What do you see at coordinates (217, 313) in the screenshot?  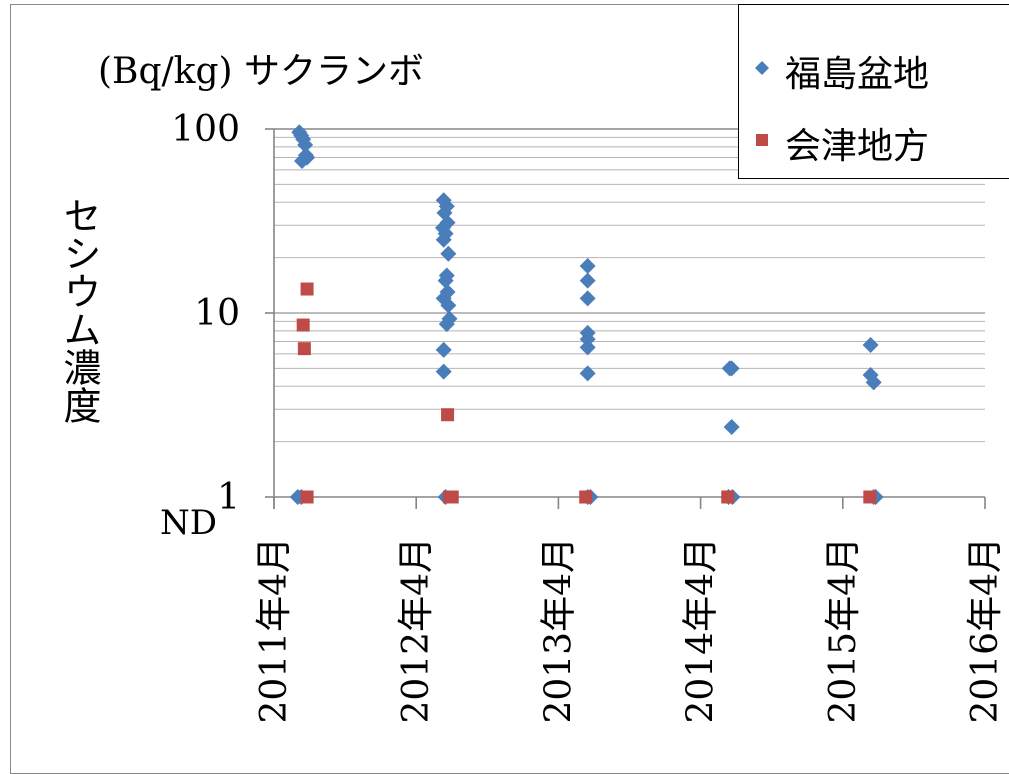 I see `y-tick-label: 10` at bounding box center [217, 313].